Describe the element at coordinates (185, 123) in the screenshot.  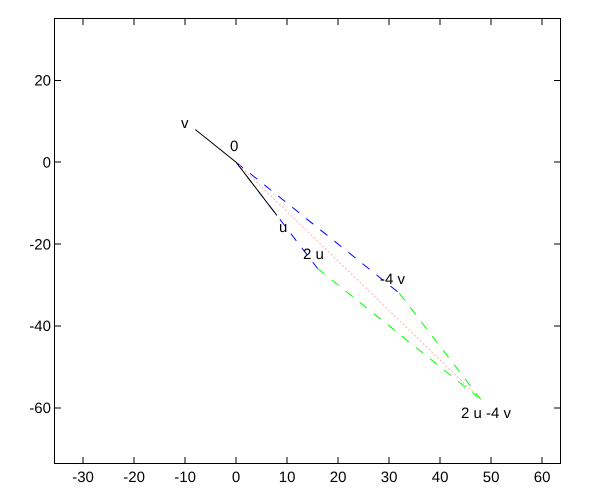
I see `annotation: v` at that location.